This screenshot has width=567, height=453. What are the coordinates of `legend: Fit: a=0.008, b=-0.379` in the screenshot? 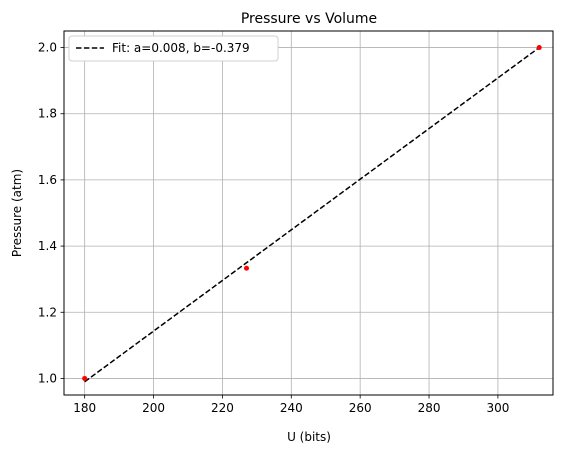 It's located at (173, 48).